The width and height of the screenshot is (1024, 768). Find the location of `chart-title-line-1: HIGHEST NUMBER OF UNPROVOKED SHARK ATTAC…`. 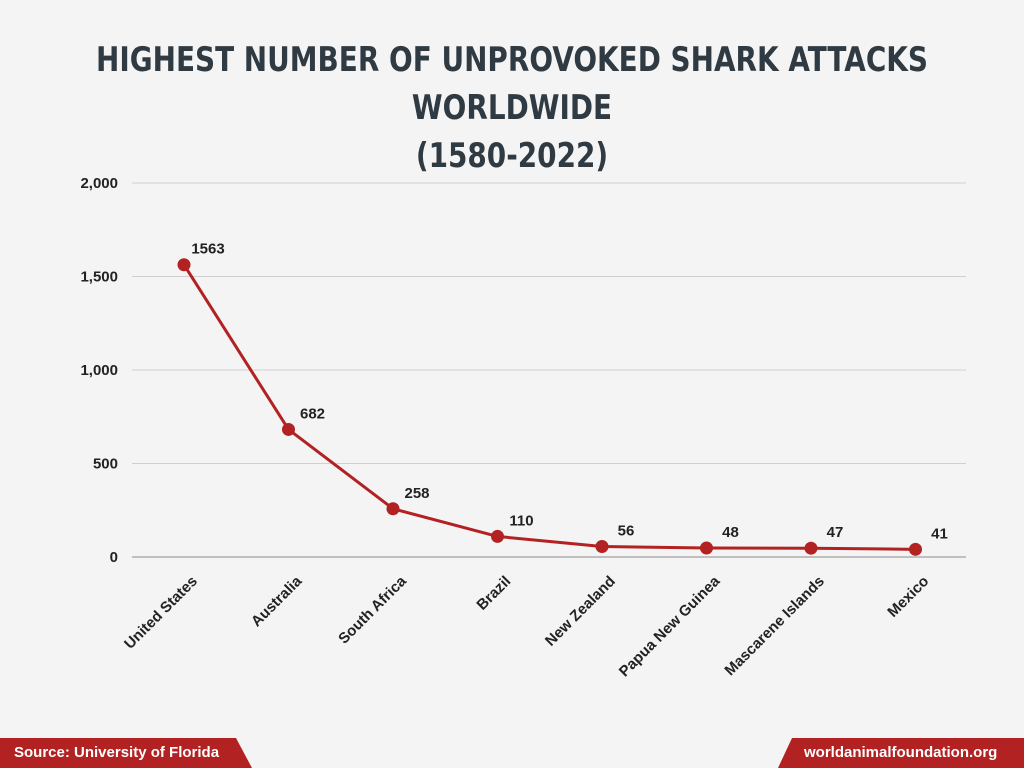

chart-title-line-1: HIGHEST NUMBER OF UNPROVOKED SHARK ATTAC… is located at coordinates (512, 84).